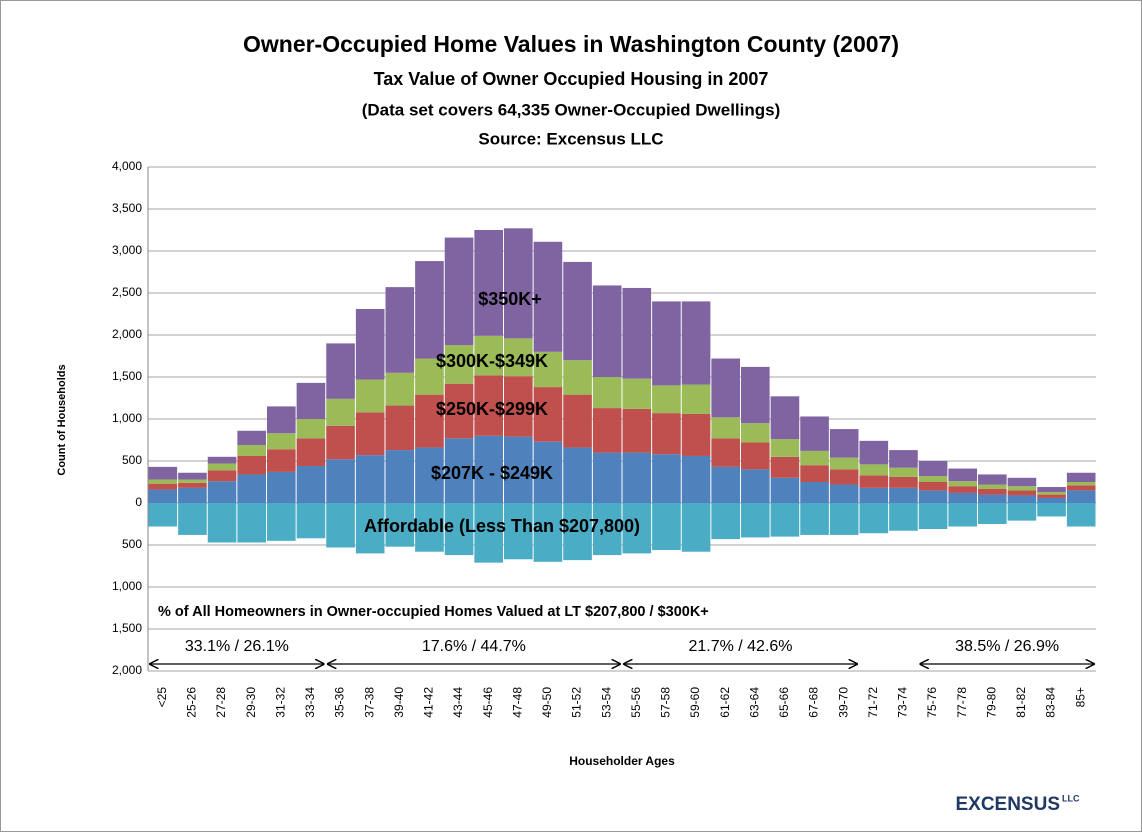 The image size is (1142, 832). What do you see at coordinates (1007, 804) in the screenshot?
I see `logo: EXCENSUS` at bounding box center [1007, 804].